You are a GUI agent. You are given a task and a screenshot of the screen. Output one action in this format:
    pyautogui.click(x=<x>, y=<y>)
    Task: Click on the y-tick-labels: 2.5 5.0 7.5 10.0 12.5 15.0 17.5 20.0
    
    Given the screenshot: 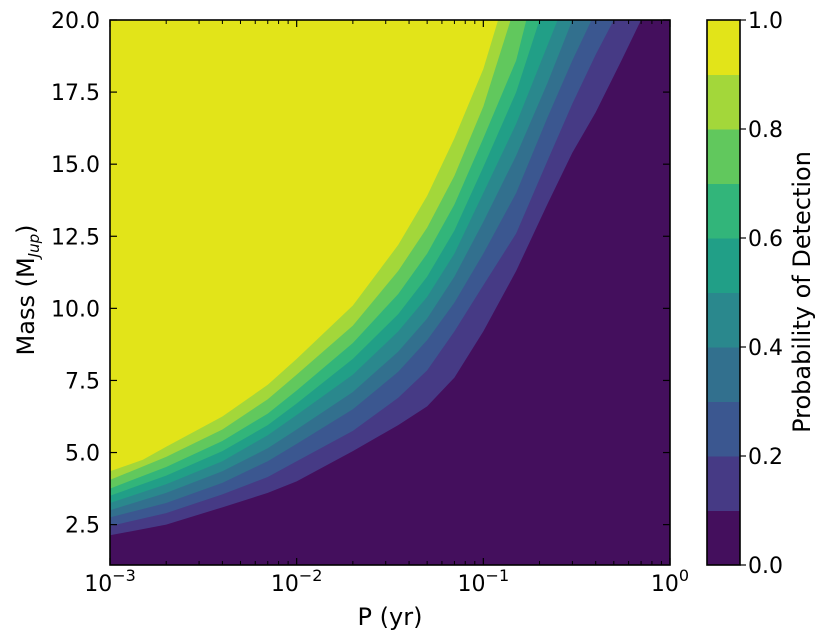 What is the action you would take?
    pyautogui.click(x=75, y=274)
    